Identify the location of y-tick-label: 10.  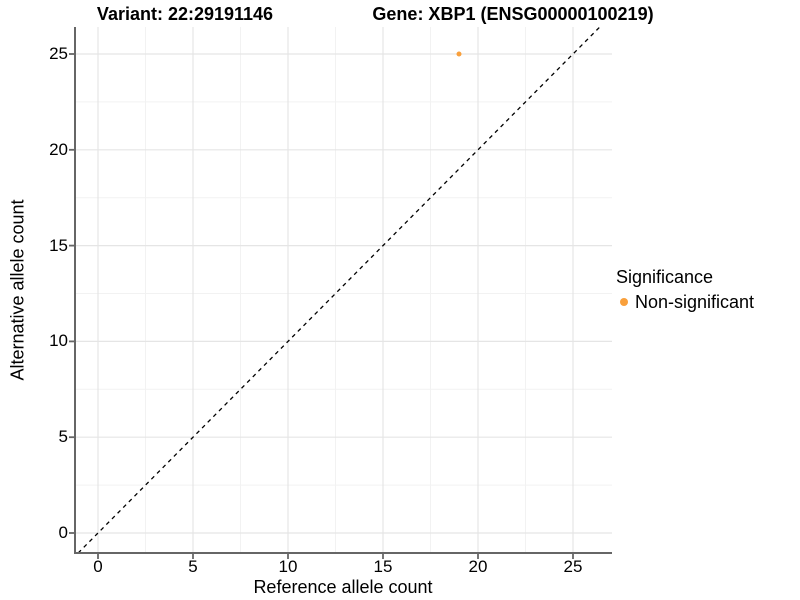
(58, 341).